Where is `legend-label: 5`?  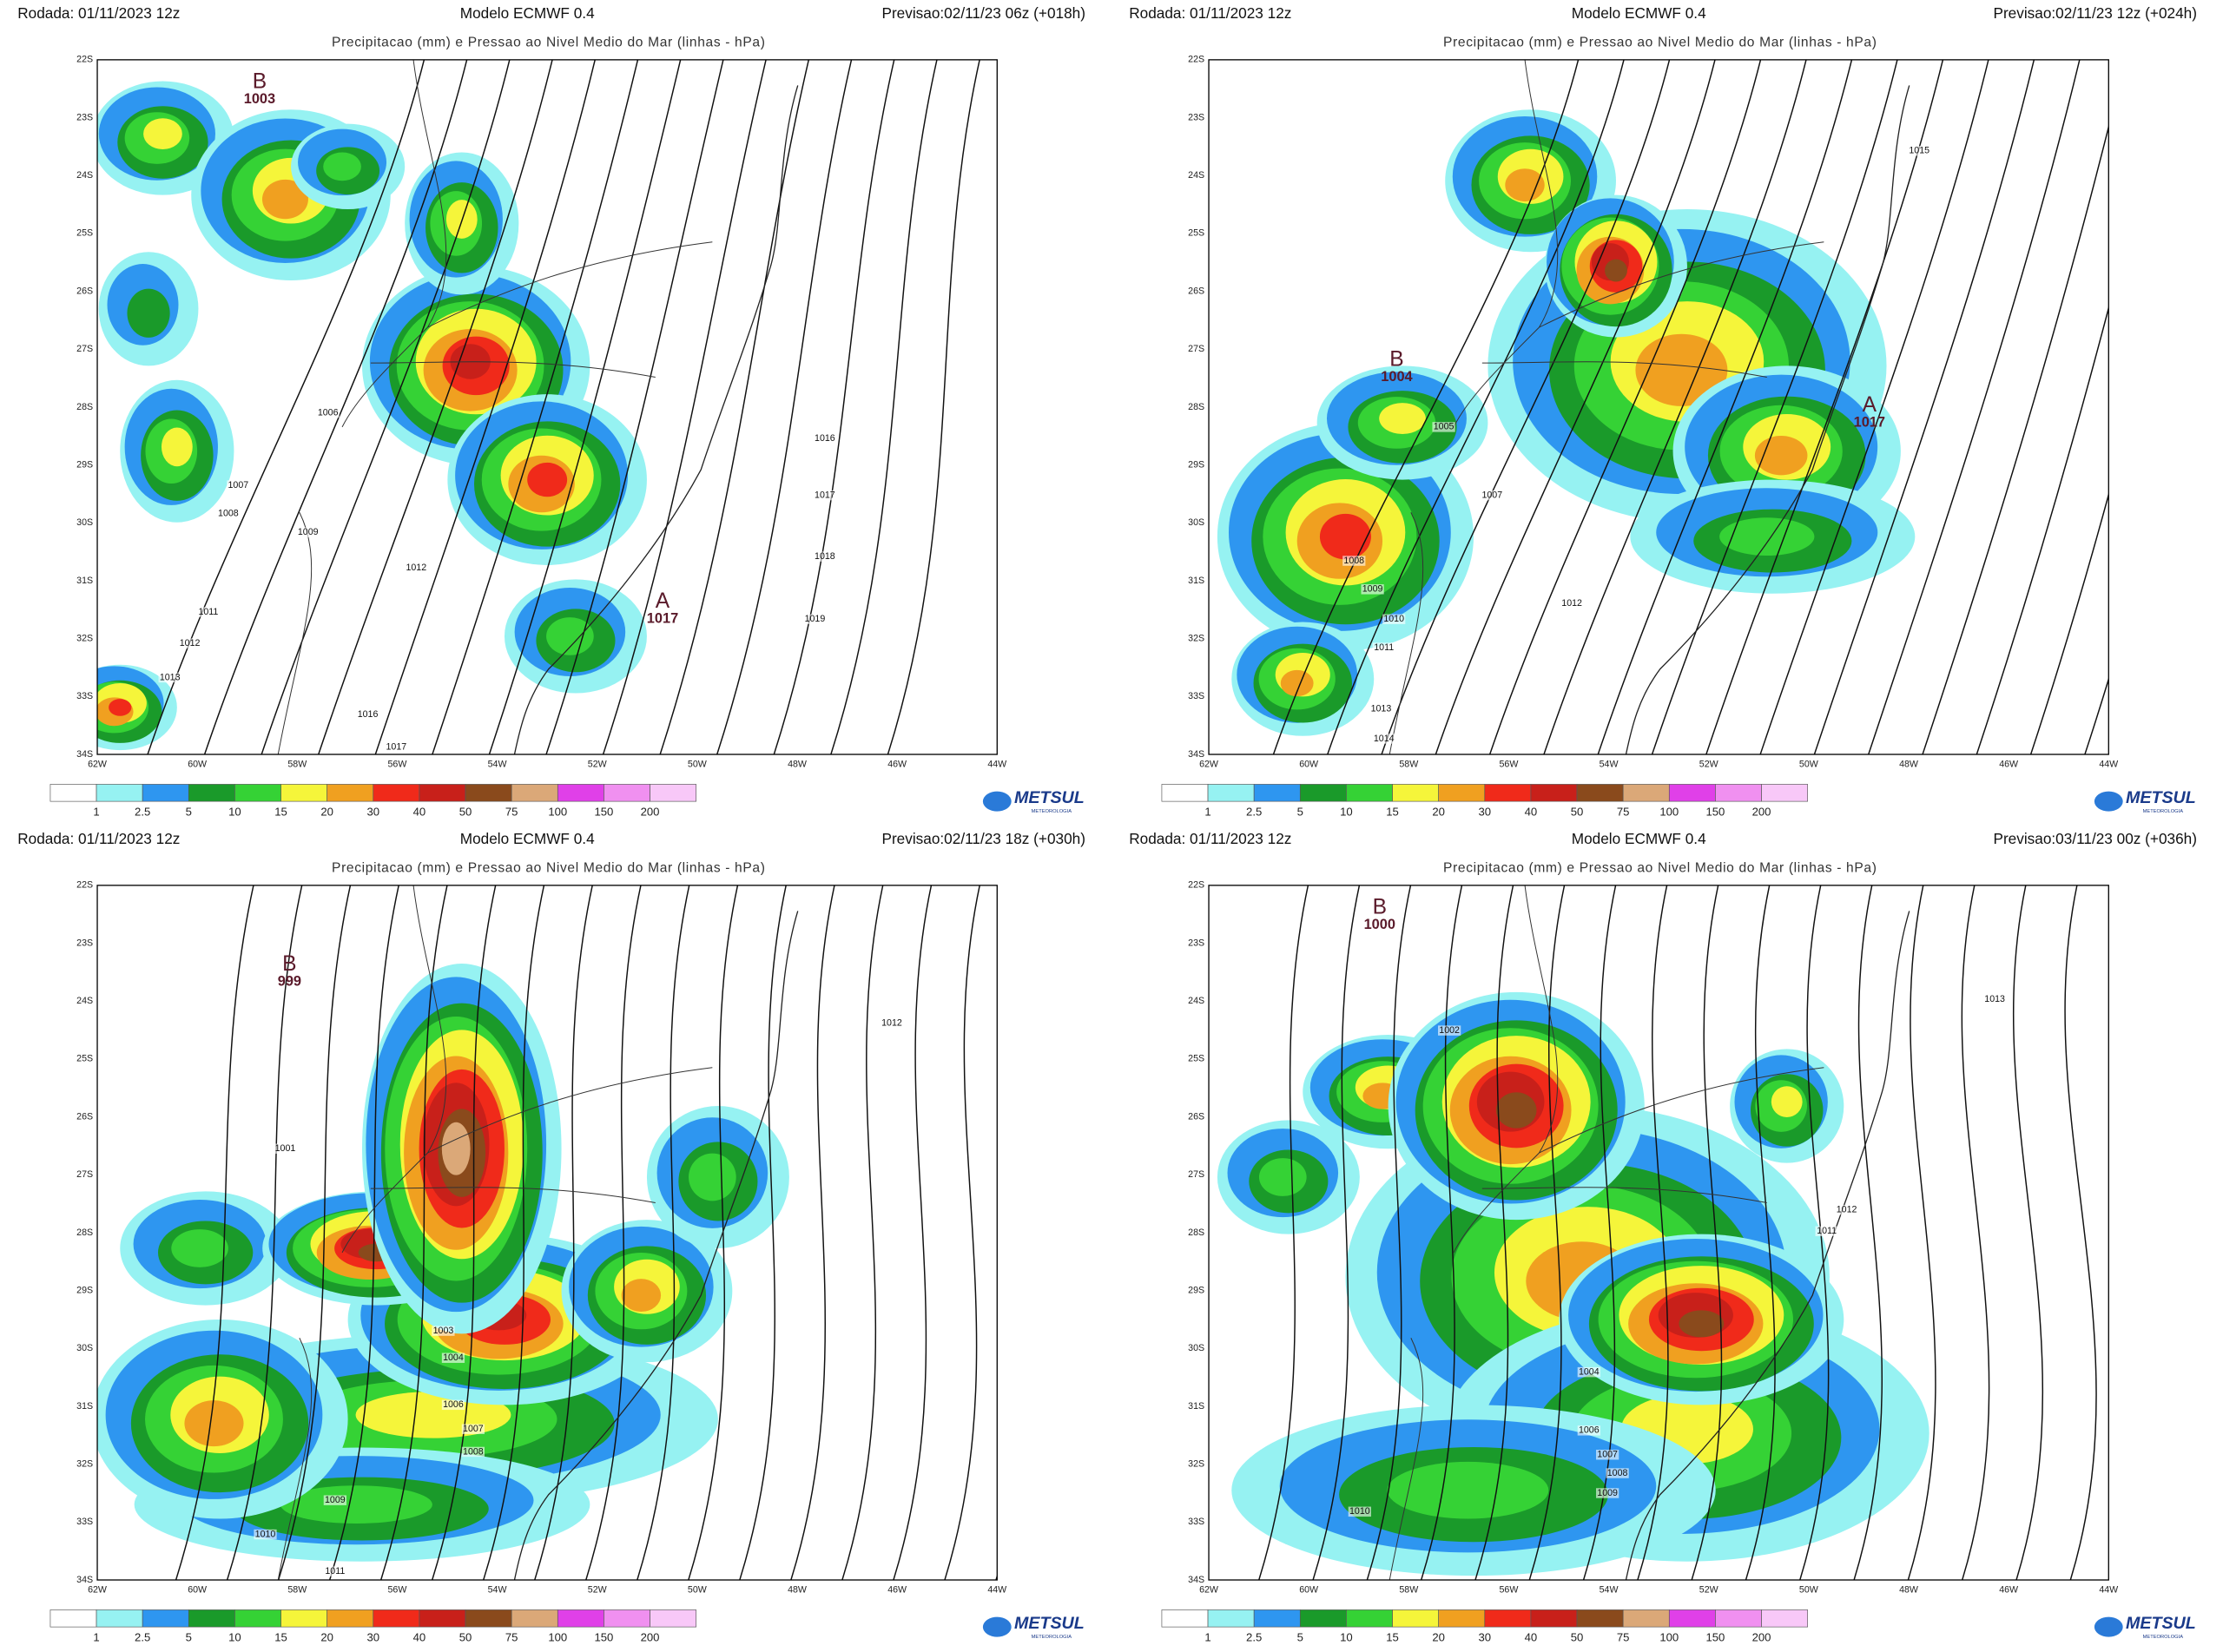 legend-label: 5 is located at coordinates (189, 812).